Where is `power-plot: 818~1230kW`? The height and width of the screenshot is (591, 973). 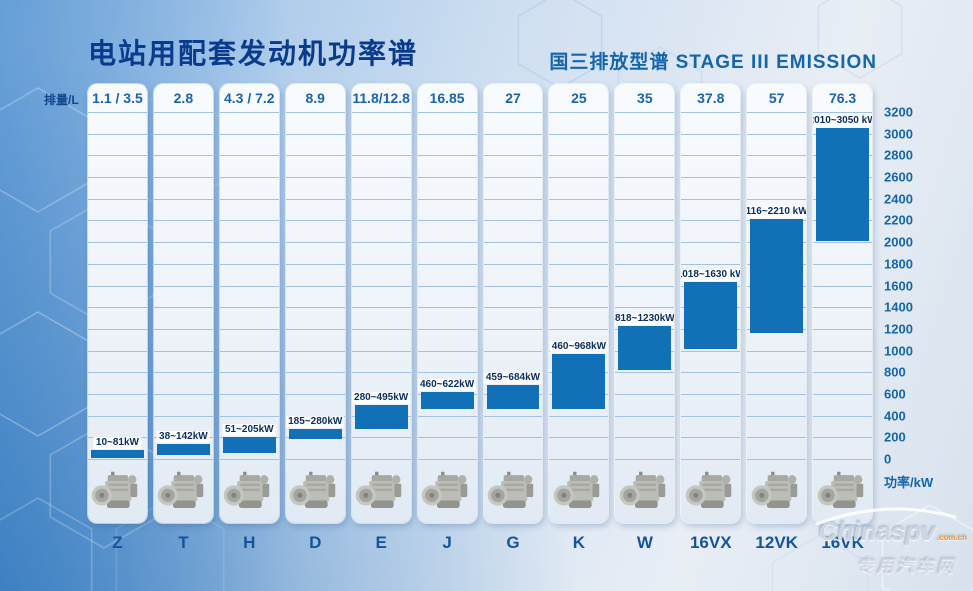
power-plot: 818~1230kW is located at coordinates (645, 286).